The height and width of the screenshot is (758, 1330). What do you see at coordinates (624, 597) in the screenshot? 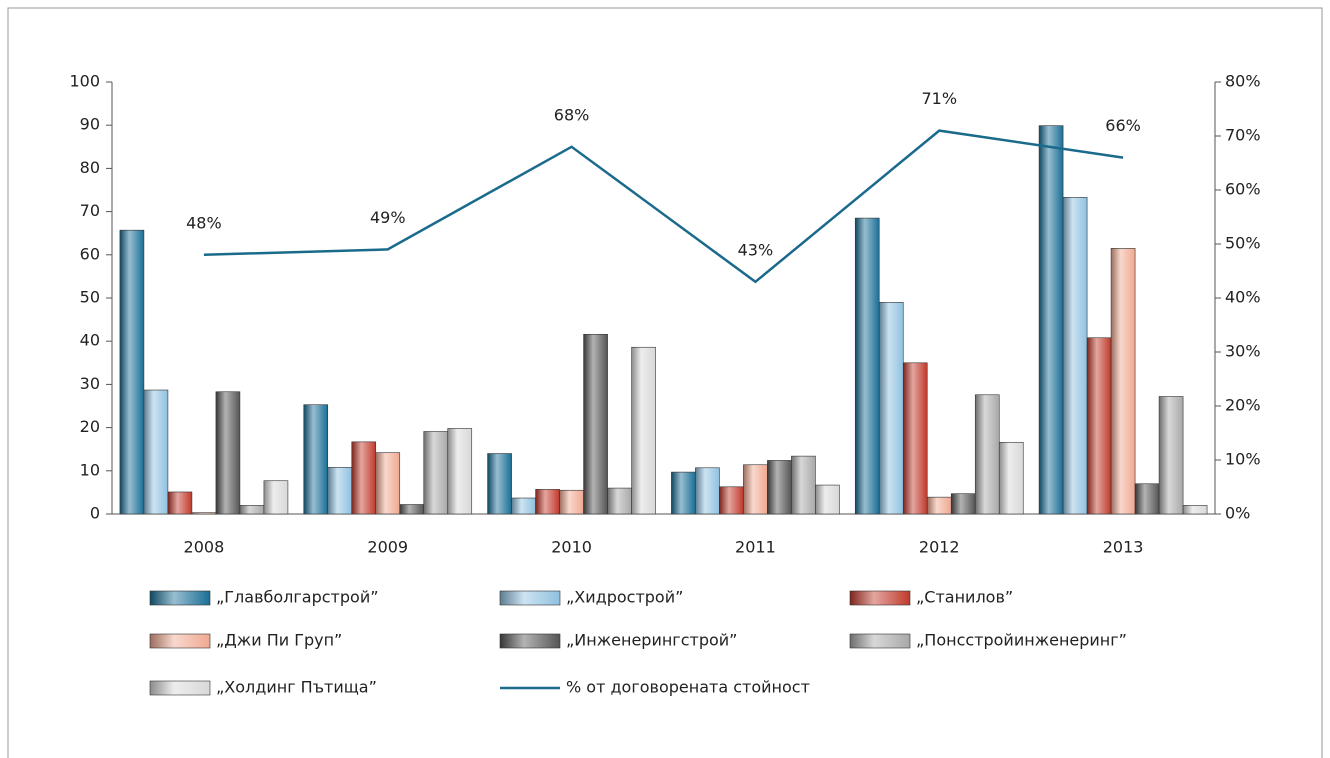
I see `legend-label: „Хидрострой”` at bounding box center [624, 597].